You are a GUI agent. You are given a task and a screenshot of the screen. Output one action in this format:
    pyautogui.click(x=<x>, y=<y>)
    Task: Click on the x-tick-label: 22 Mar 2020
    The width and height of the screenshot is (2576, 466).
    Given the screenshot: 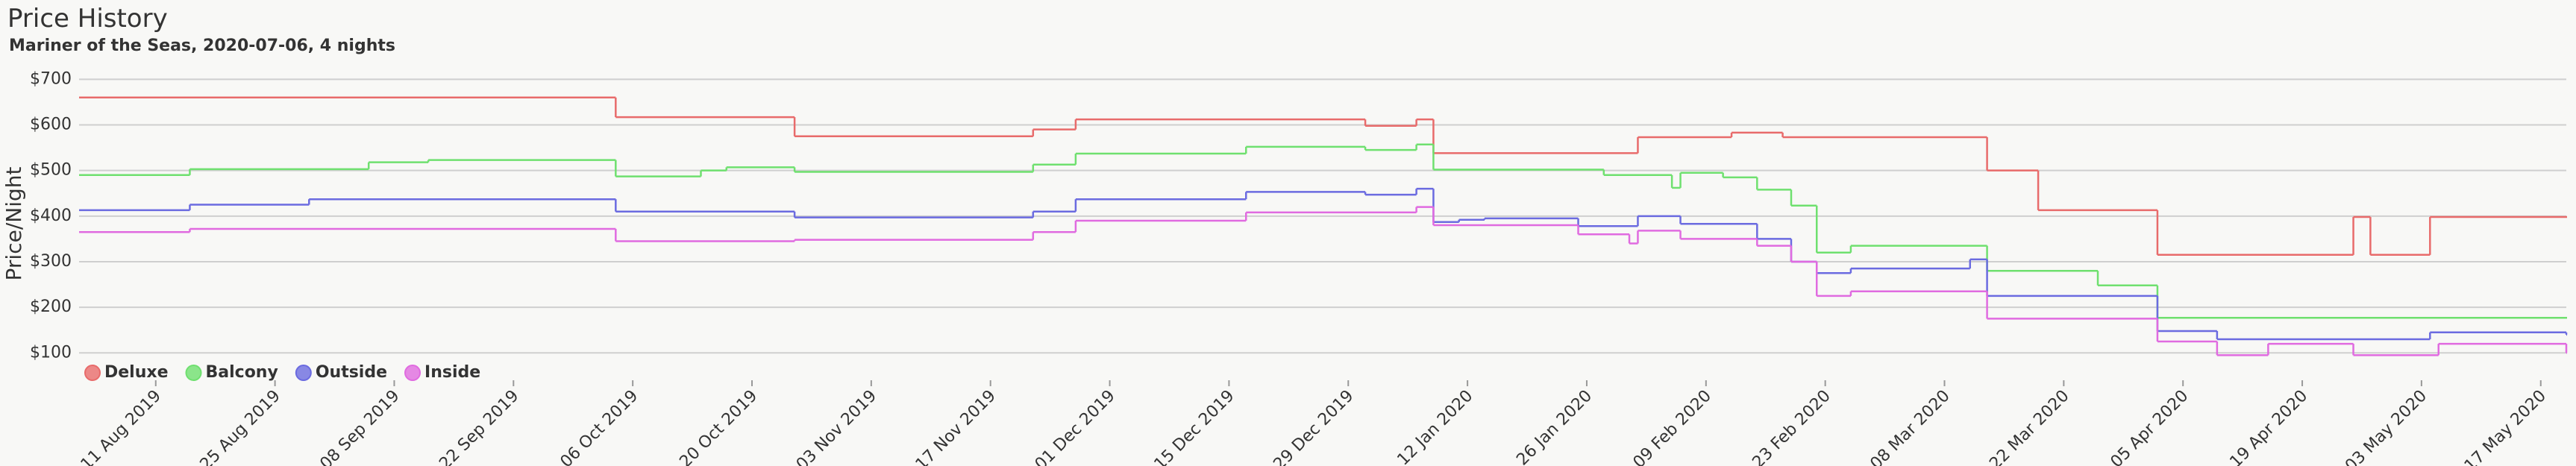 What is the action you would take?
    pyautogui.click(x=2029, y=426)
    